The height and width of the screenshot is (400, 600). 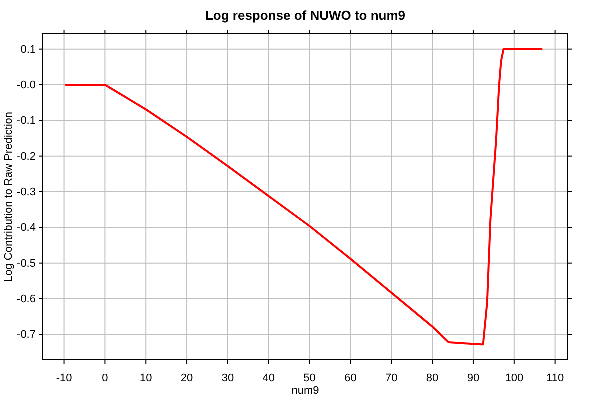 What do you see at coordinates (105, 378) in the screenshot?
I see `x-tick-label: 0` at bounding box center [105, 378].